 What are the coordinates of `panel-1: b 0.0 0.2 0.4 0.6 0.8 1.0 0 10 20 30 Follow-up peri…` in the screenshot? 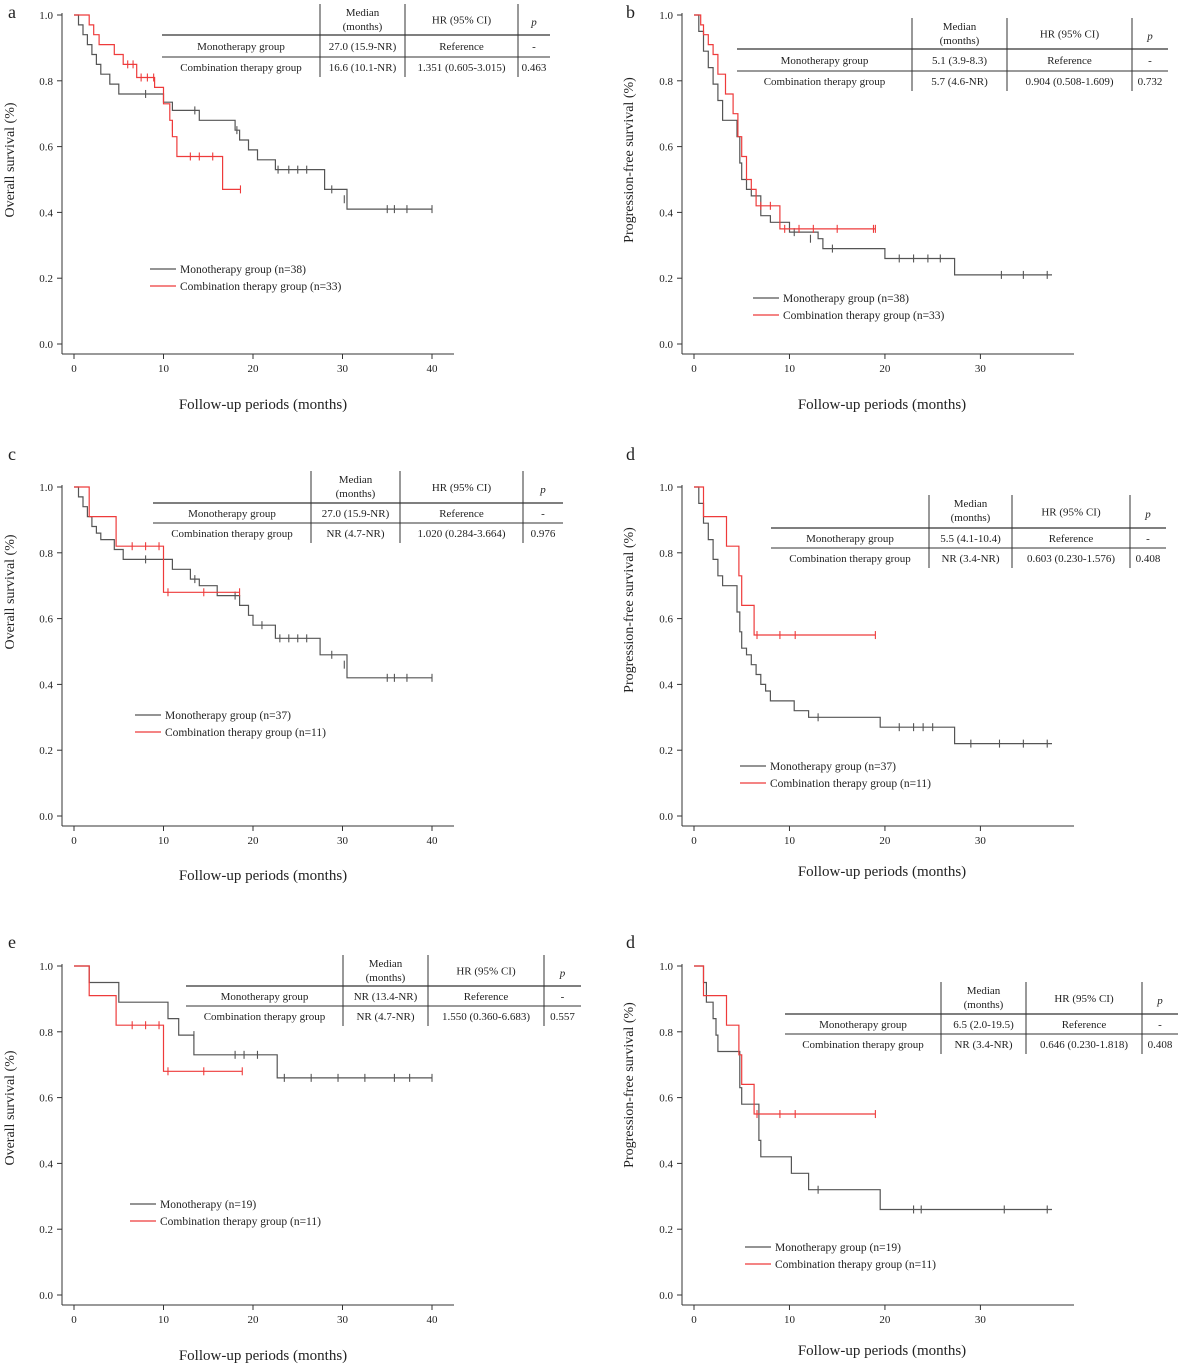 It's located at (895, 207).